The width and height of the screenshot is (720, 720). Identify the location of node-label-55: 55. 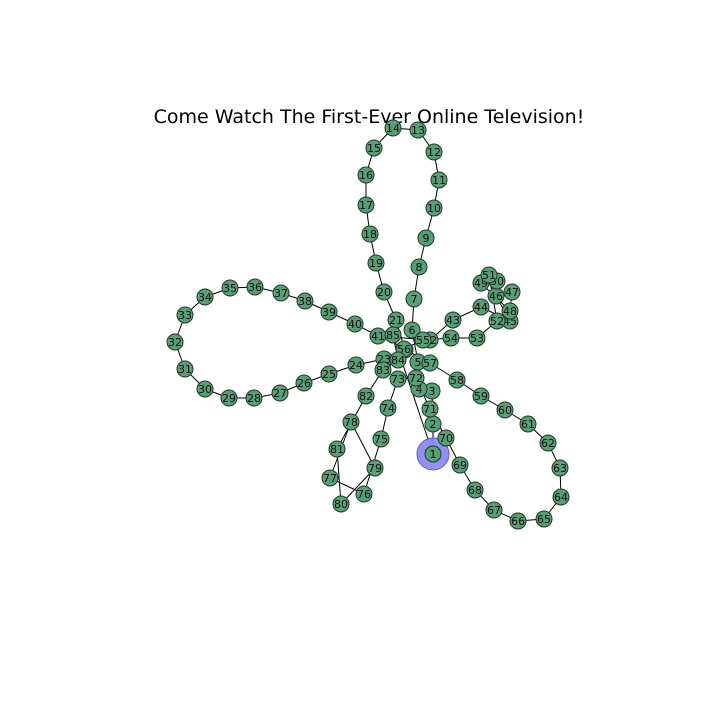
(423, 340).